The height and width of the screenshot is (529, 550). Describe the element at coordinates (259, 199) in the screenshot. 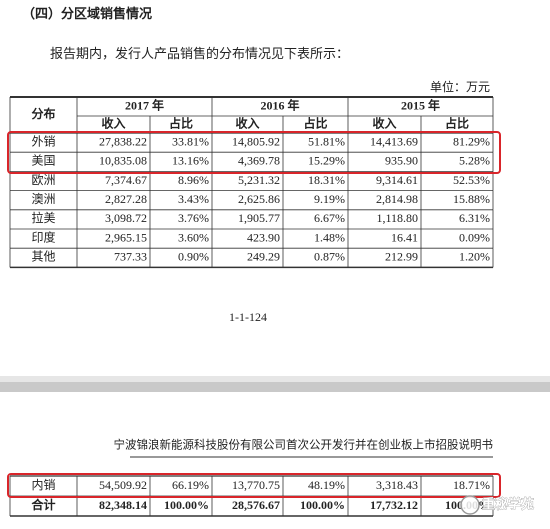

I see `table-cell: 2,625.86` at that location.